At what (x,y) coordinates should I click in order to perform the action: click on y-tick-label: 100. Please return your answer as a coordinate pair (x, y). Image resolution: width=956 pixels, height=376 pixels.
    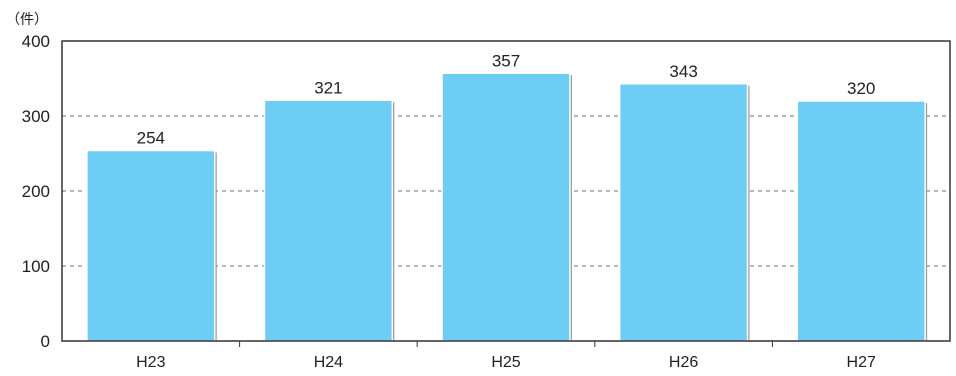
    Looking at the image, I should click on (36, 266).